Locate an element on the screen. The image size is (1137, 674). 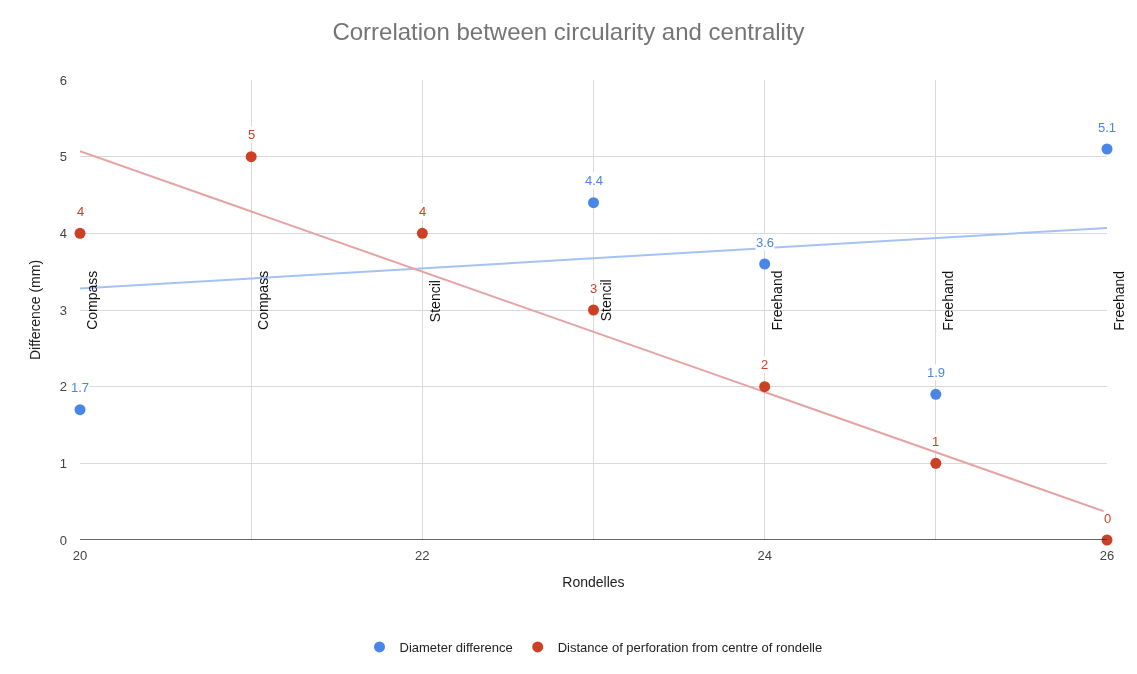
data-label: 0 is located at coordinates (1108, 518).